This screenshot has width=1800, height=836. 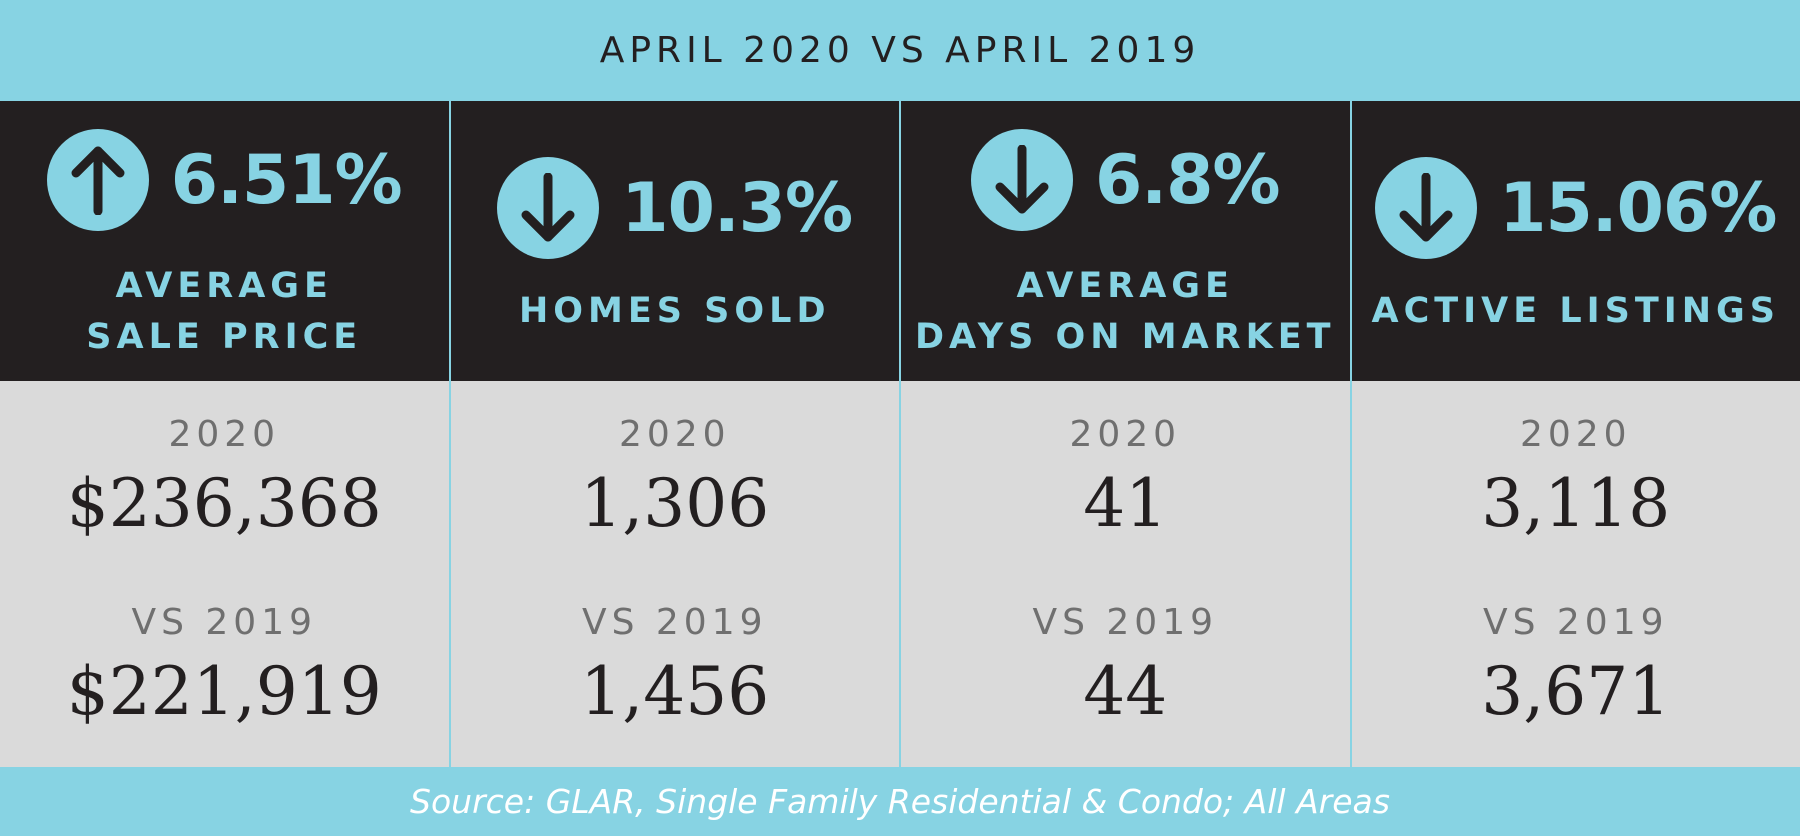 I want to click on percent-change: 10.3%, so click(x=737, y=208).